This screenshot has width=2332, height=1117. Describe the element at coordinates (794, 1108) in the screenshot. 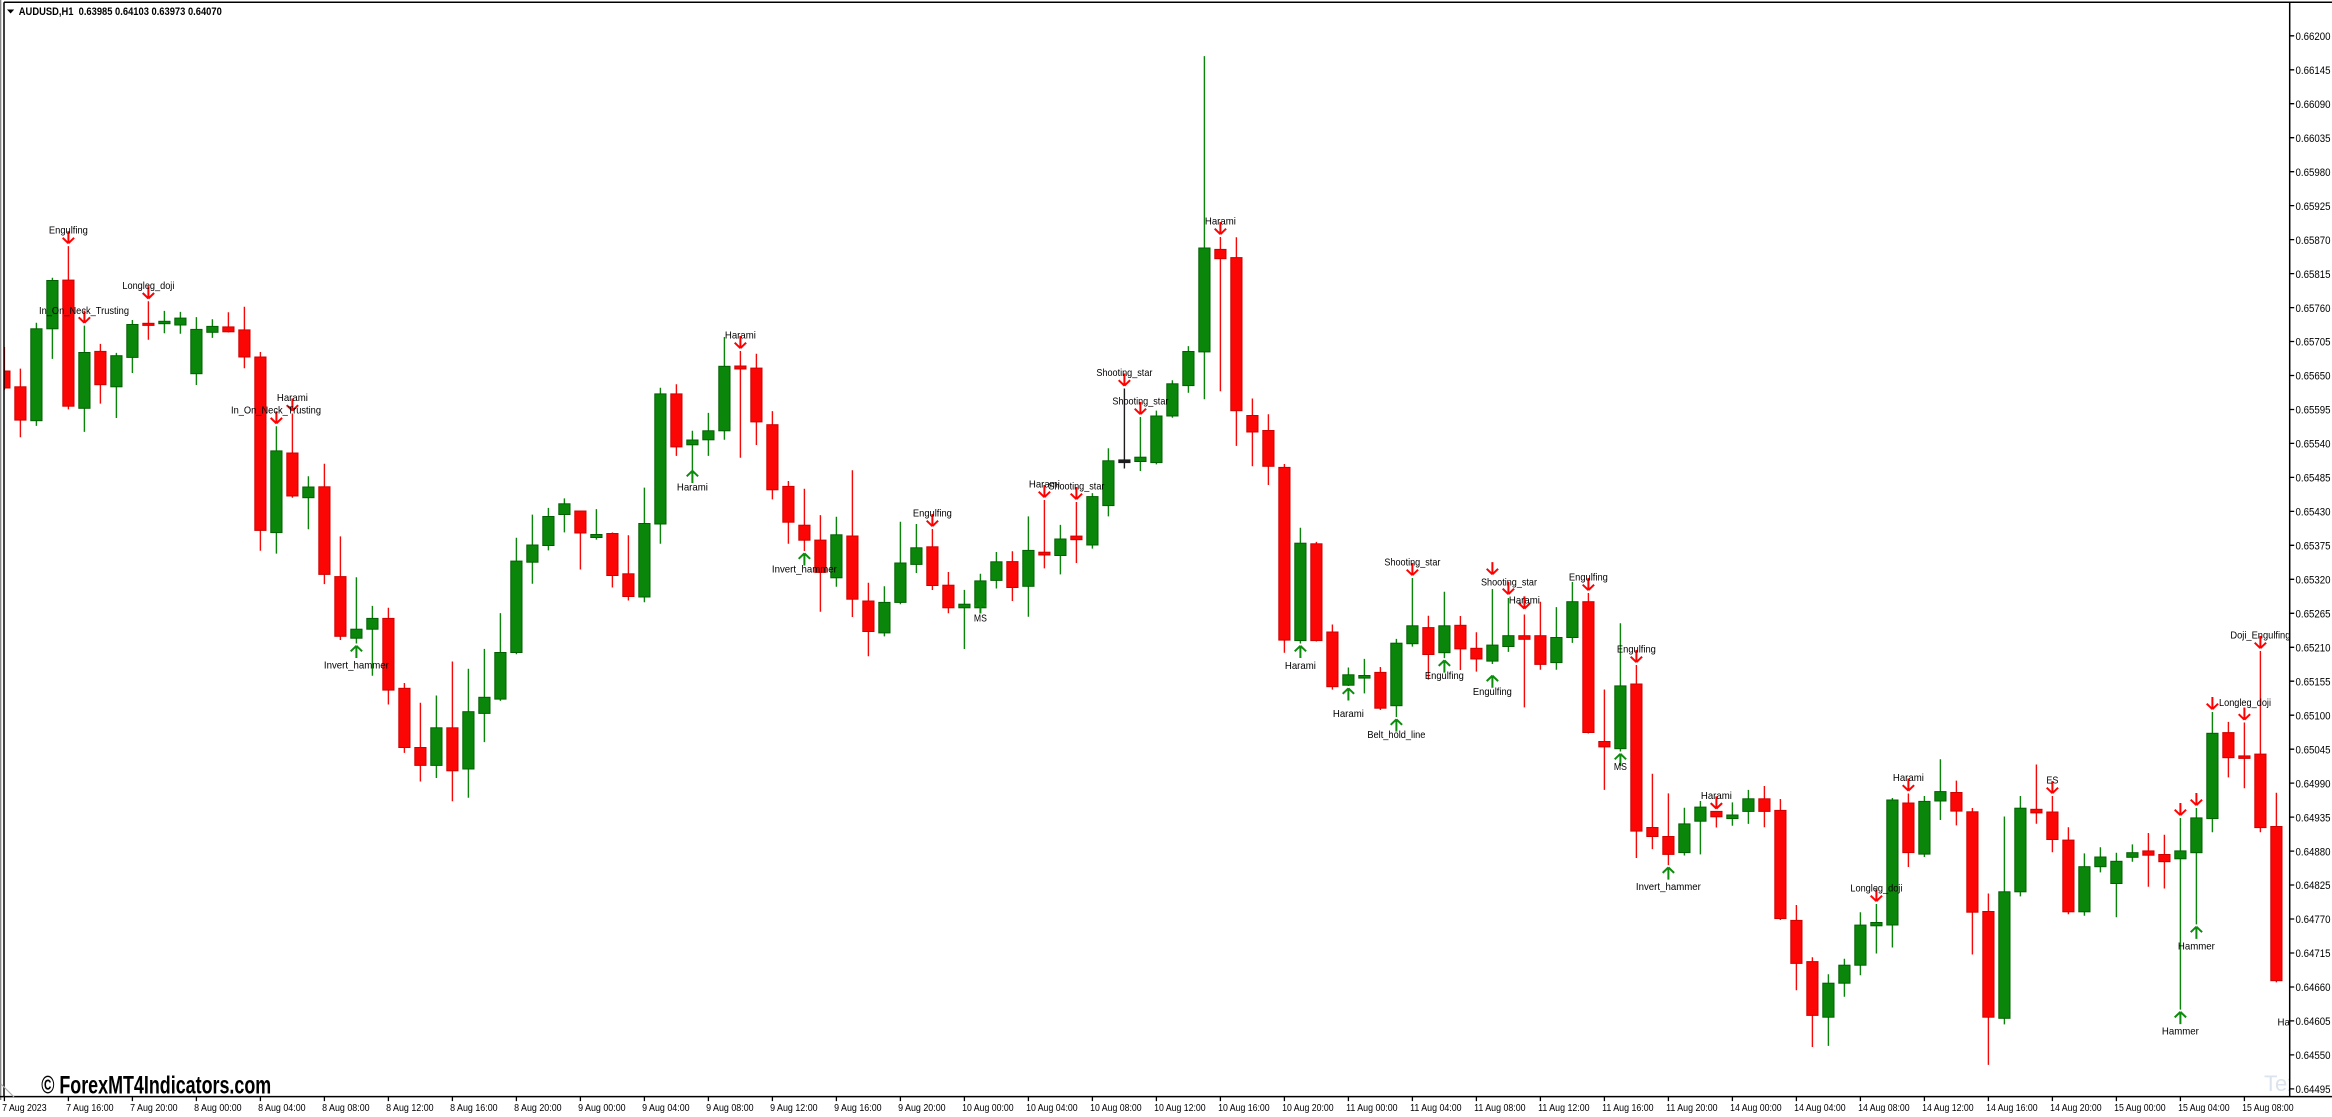

I see `svg-text: 9 Aug 12:00` at that location.